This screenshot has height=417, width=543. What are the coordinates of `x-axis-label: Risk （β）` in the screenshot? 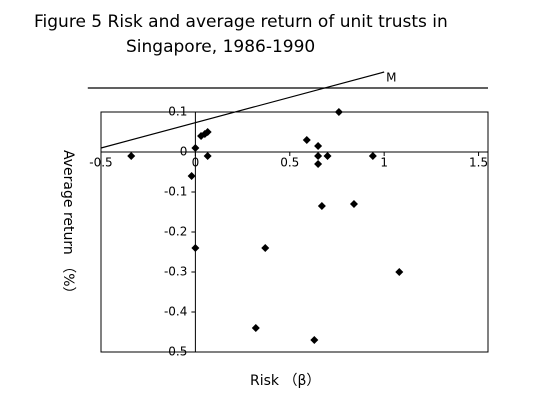 It's located at (285, 381).